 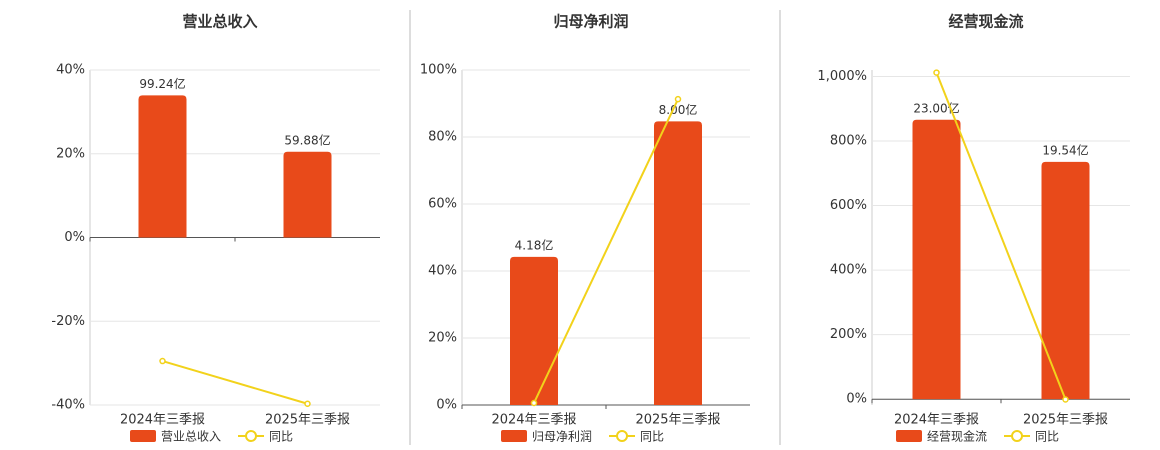 I want to click on value-label: 8.00亿, so click(x=678, y=109).